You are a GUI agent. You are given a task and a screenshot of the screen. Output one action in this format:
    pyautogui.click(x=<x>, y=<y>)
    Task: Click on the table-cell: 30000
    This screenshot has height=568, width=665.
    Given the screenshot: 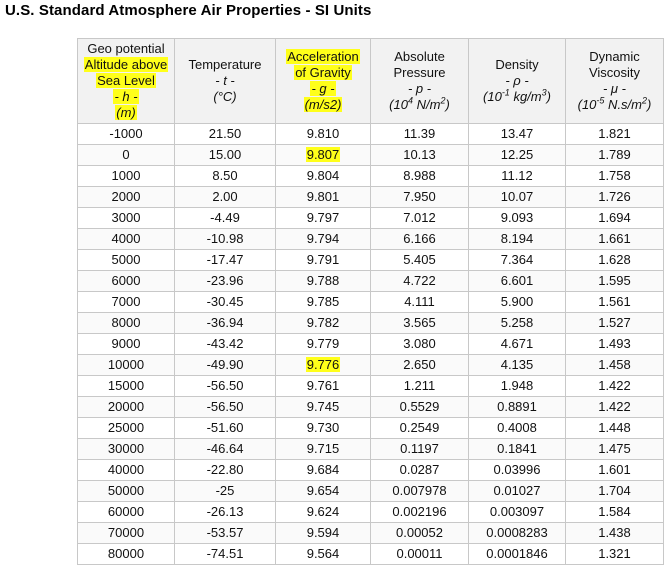 What is the action you would take?
    pyautogui.click(x=126, y=449)
    